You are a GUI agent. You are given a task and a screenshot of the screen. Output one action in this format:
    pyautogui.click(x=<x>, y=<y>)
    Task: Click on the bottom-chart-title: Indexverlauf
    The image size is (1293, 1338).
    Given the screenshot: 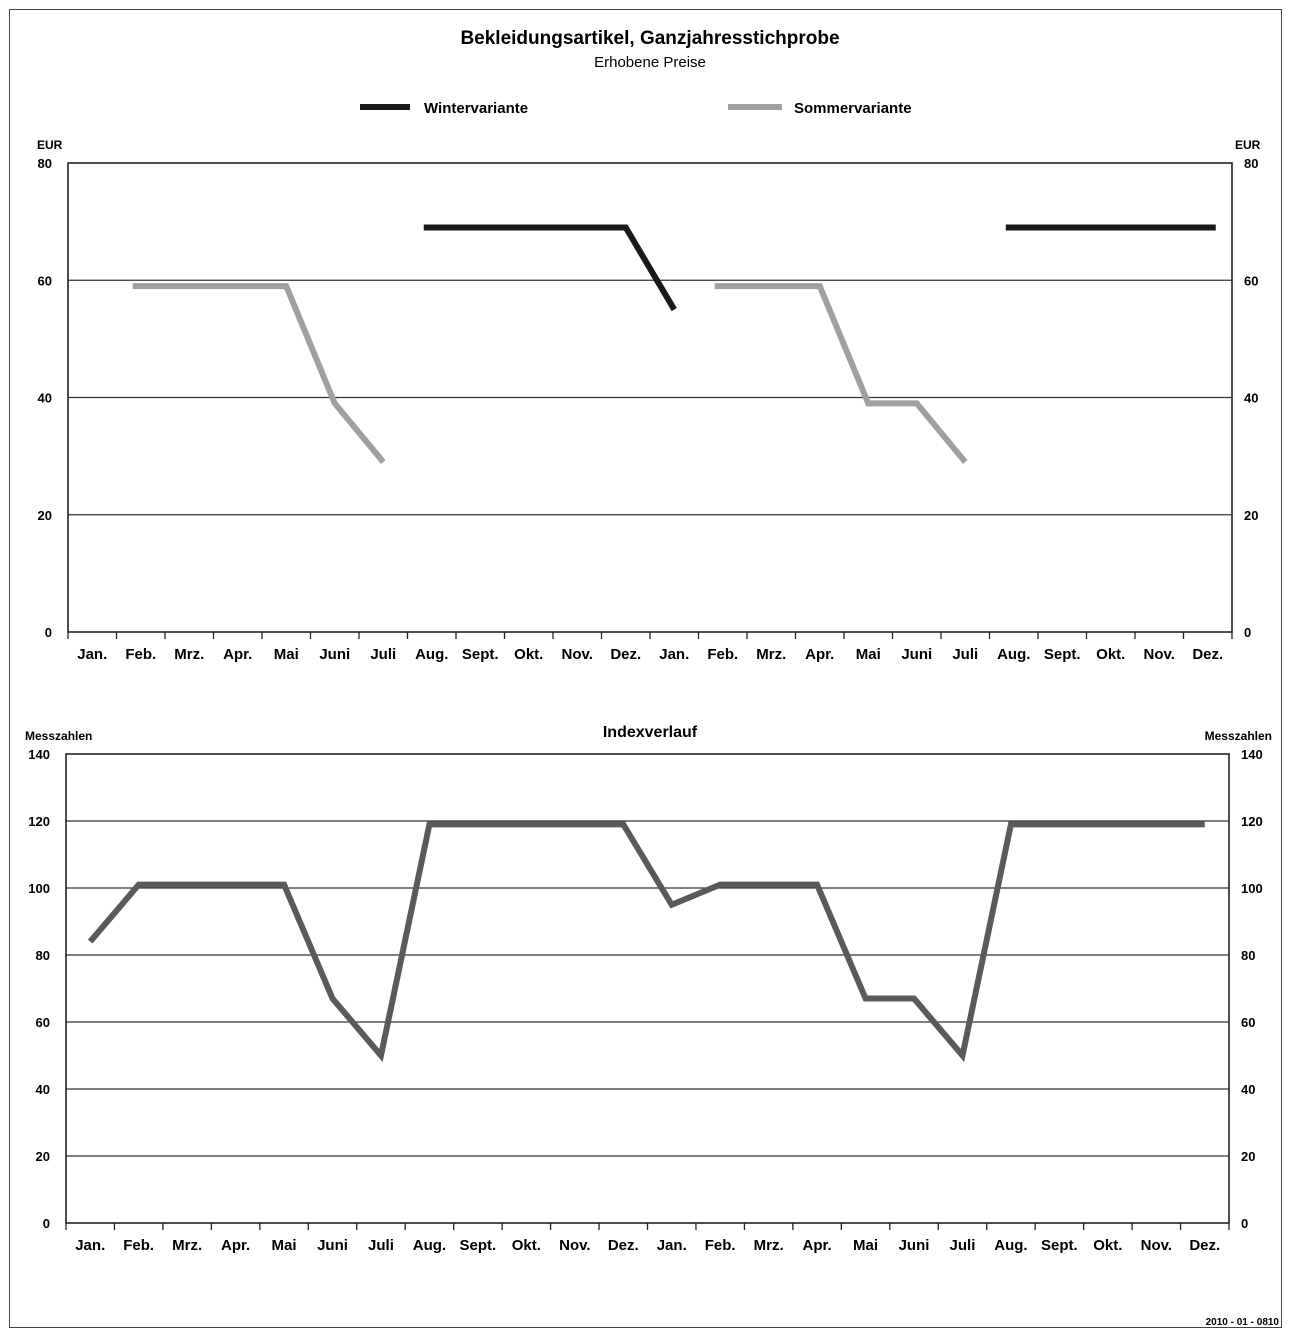 What is the action you would take?
    pyautogui.click(x=650, y=732)
    